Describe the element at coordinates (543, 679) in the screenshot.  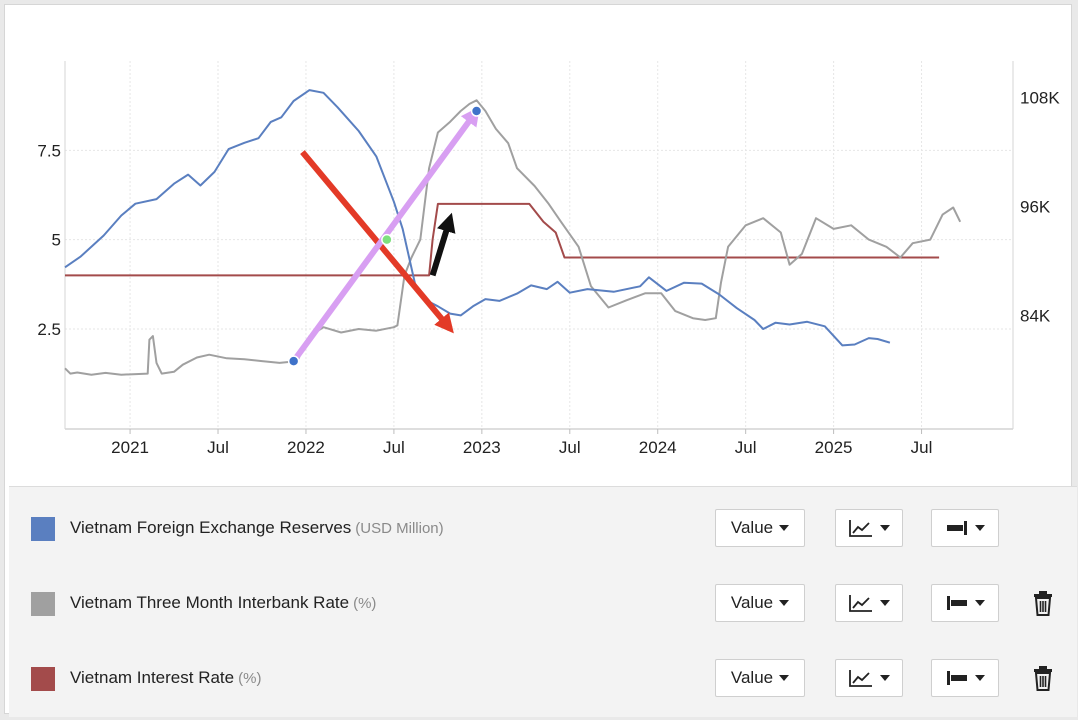
I see `legend-row: Vietnam Interest Rate (%) Value` at that location.